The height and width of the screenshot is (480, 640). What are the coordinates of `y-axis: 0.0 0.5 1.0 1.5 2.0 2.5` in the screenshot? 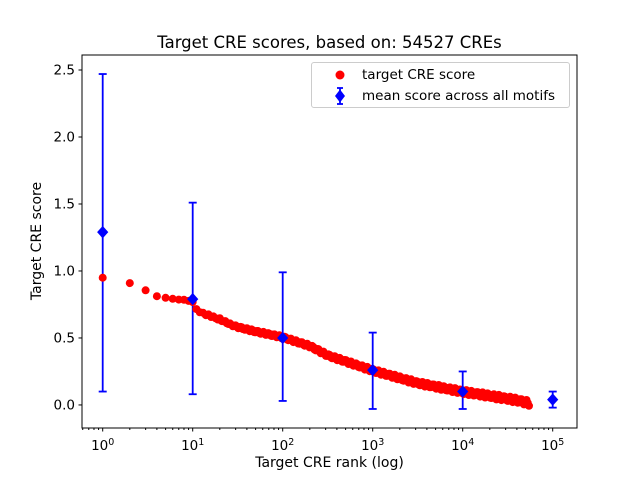 It's located at (68, 238).